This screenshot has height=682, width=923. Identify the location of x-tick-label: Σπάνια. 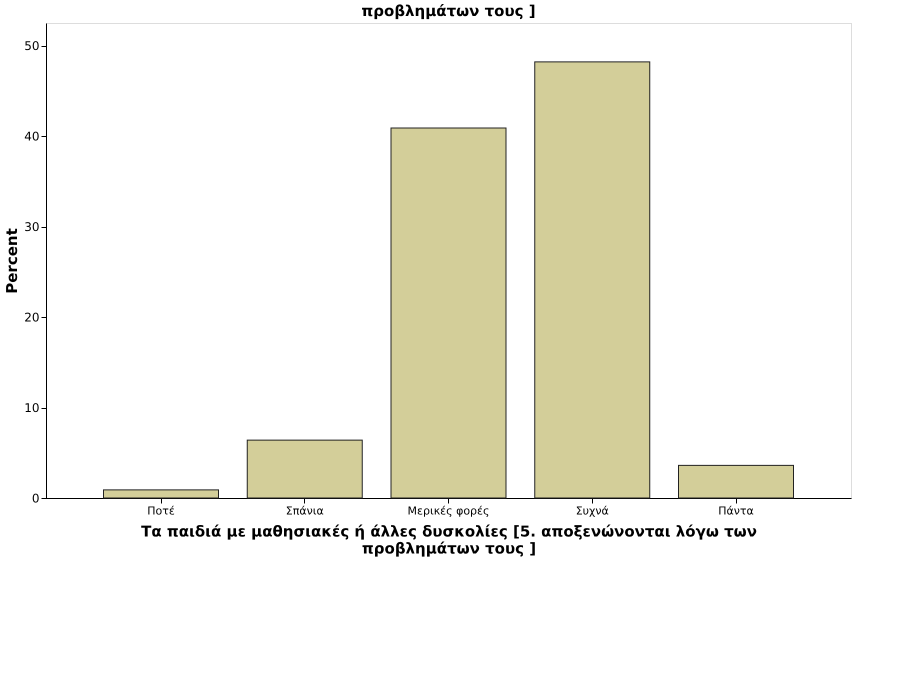
(305, 511).